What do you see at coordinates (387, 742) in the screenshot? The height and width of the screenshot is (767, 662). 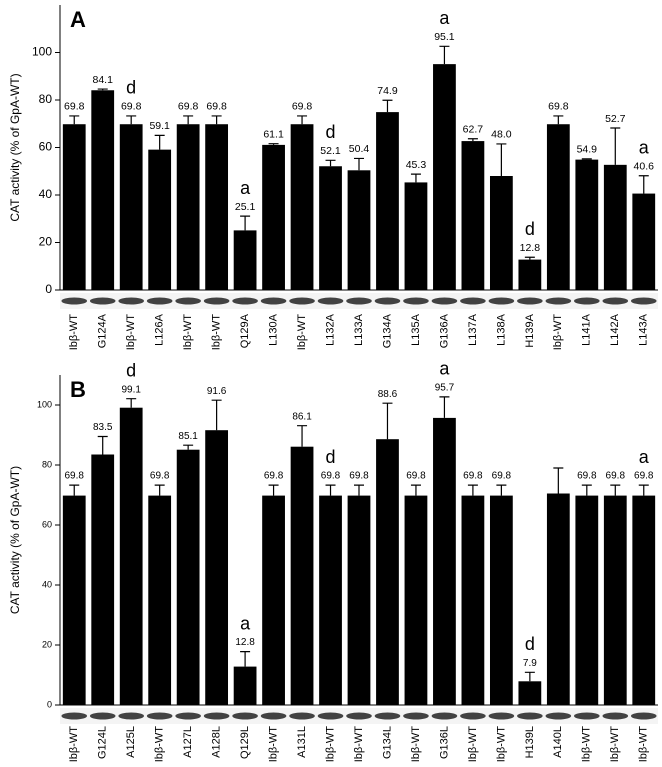 I see `x-tick-label: G134L` at bounding box center [387, 742].